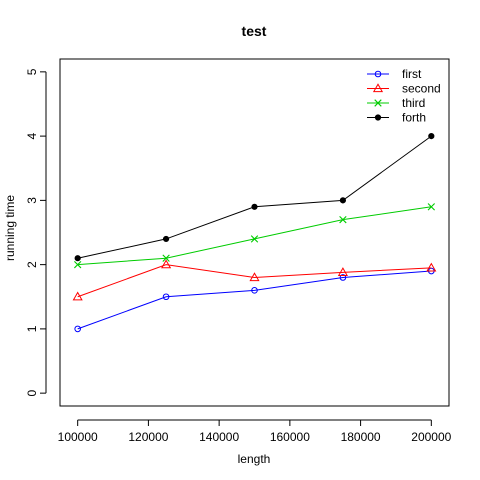 This screenshot has height=480, width=480. Describe the element at coordinates (396, 103) in the screenshot. I see `legend-item-third: third` at that location.